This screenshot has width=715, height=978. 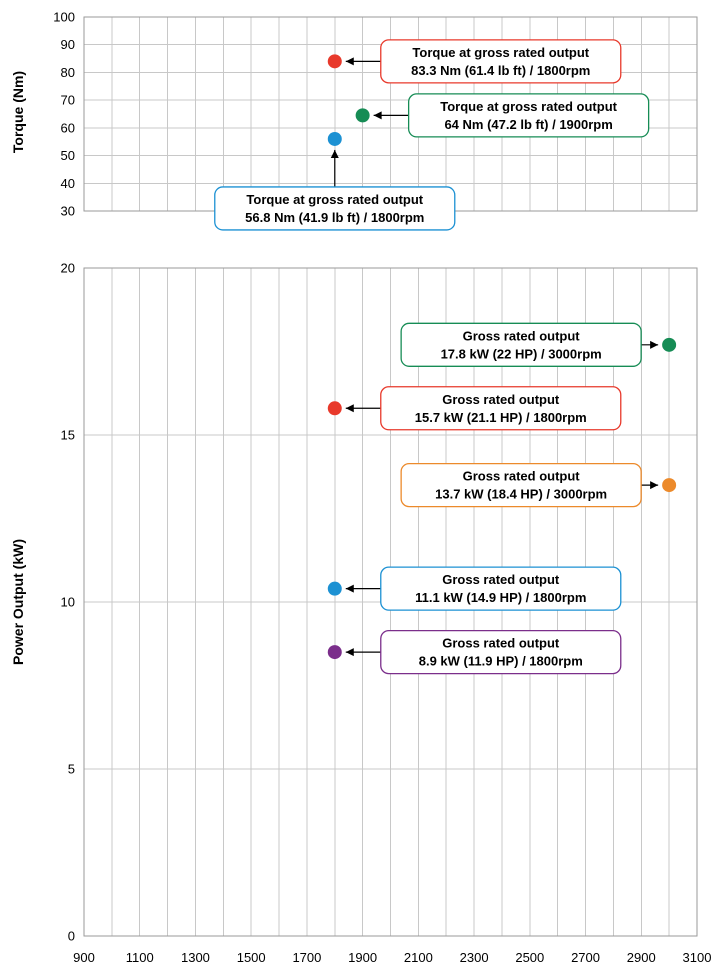 I want to click on x-tick-label: 1500, so click(x=251, y=957).